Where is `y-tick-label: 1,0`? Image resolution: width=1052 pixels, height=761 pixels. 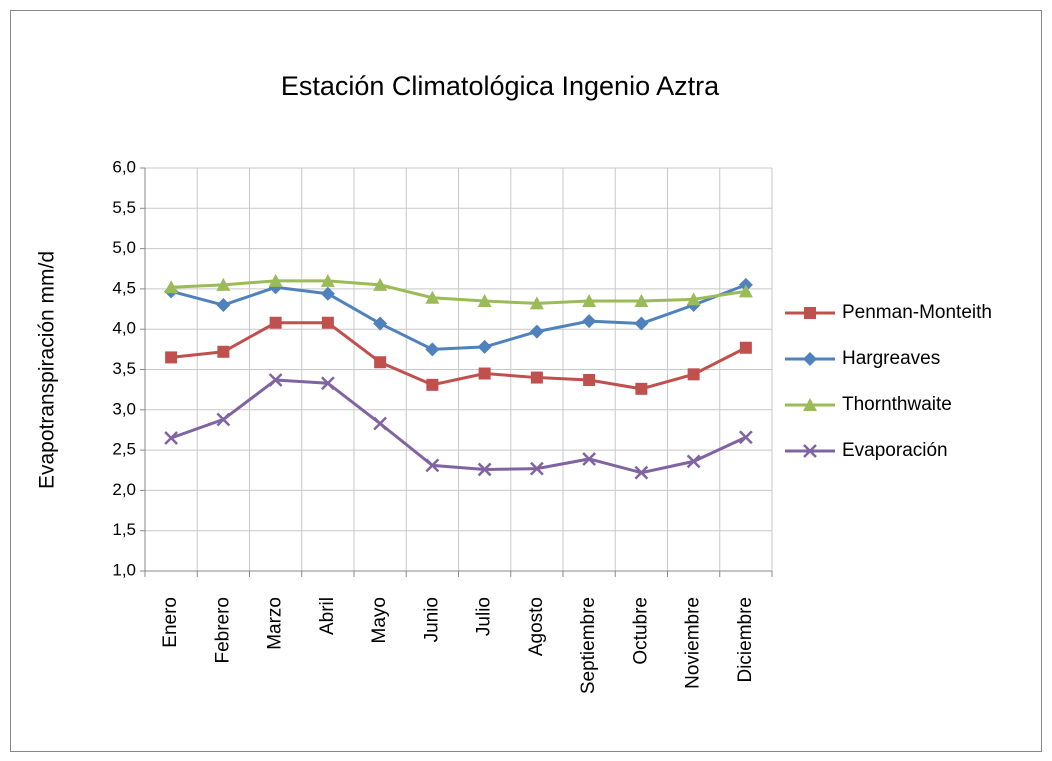
y-tick-label: 1,0 is located at coordinates (124, 569).